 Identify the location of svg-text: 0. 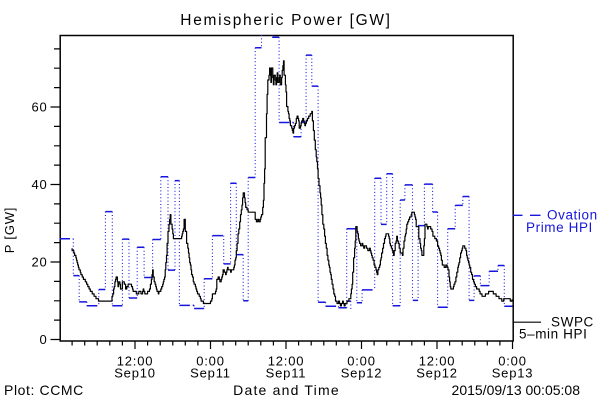
(43, 339).